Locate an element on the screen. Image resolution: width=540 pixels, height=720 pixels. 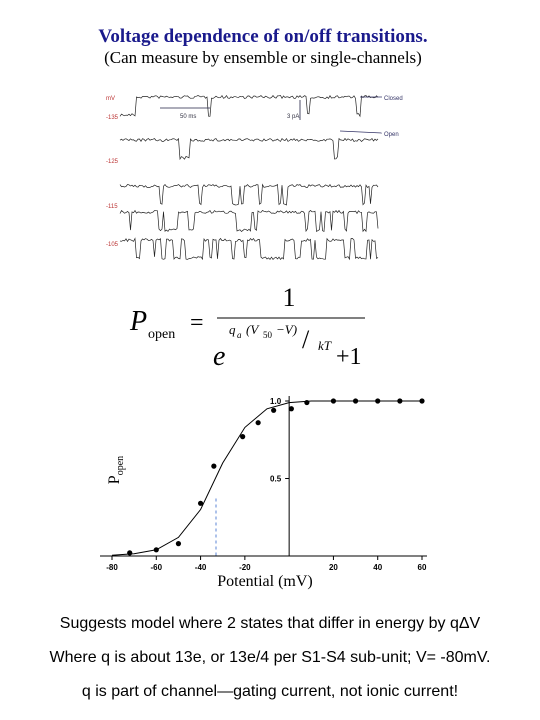
x-tick-label: -20 is located at coordinates (245, 567).